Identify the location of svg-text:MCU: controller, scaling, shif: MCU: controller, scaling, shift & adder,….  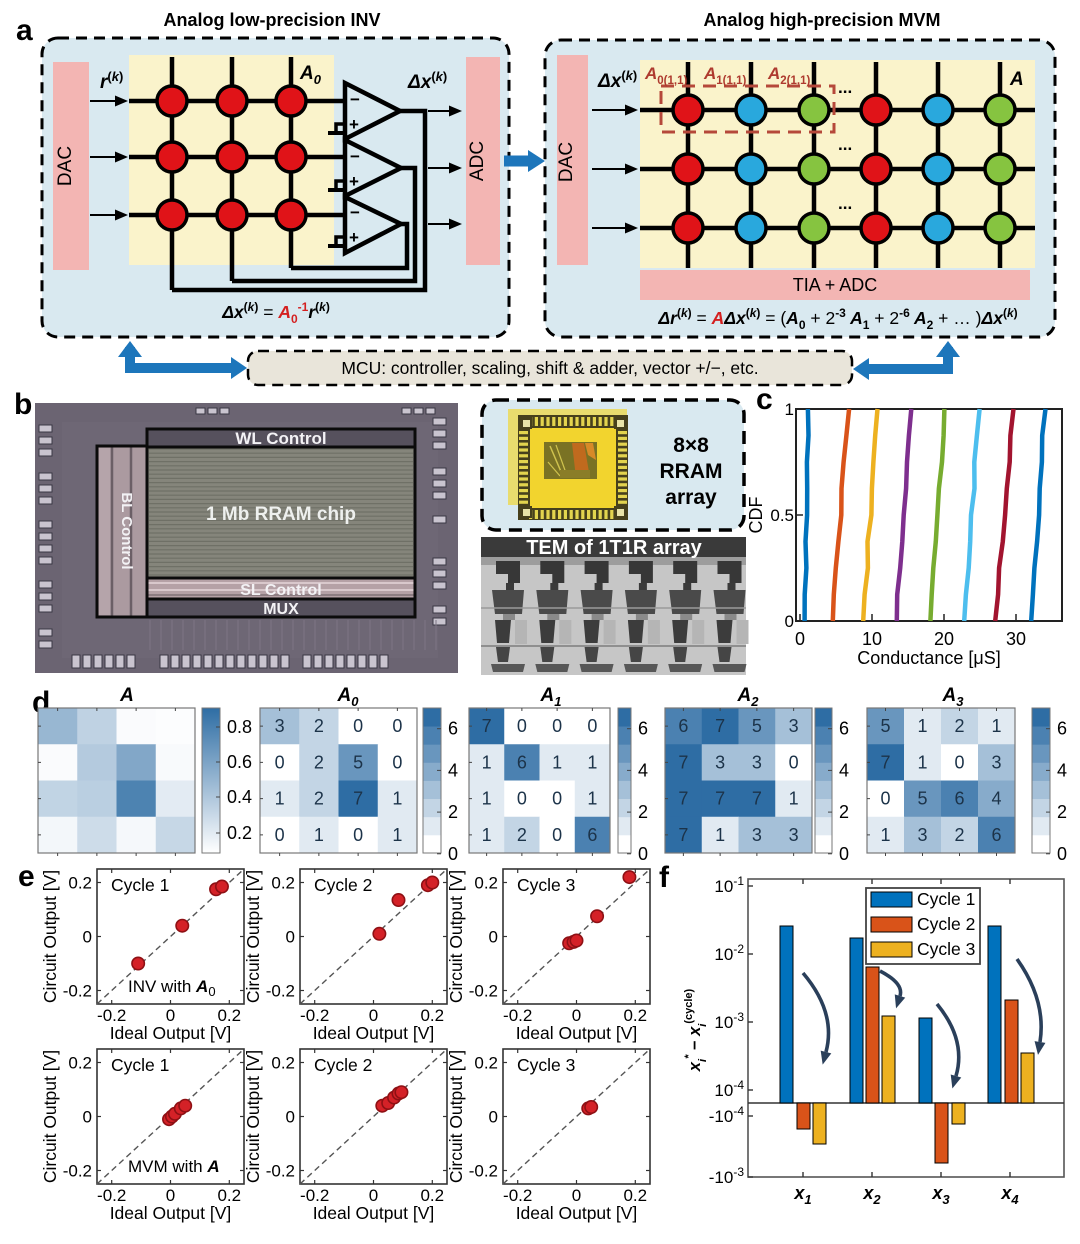
(549, 368).